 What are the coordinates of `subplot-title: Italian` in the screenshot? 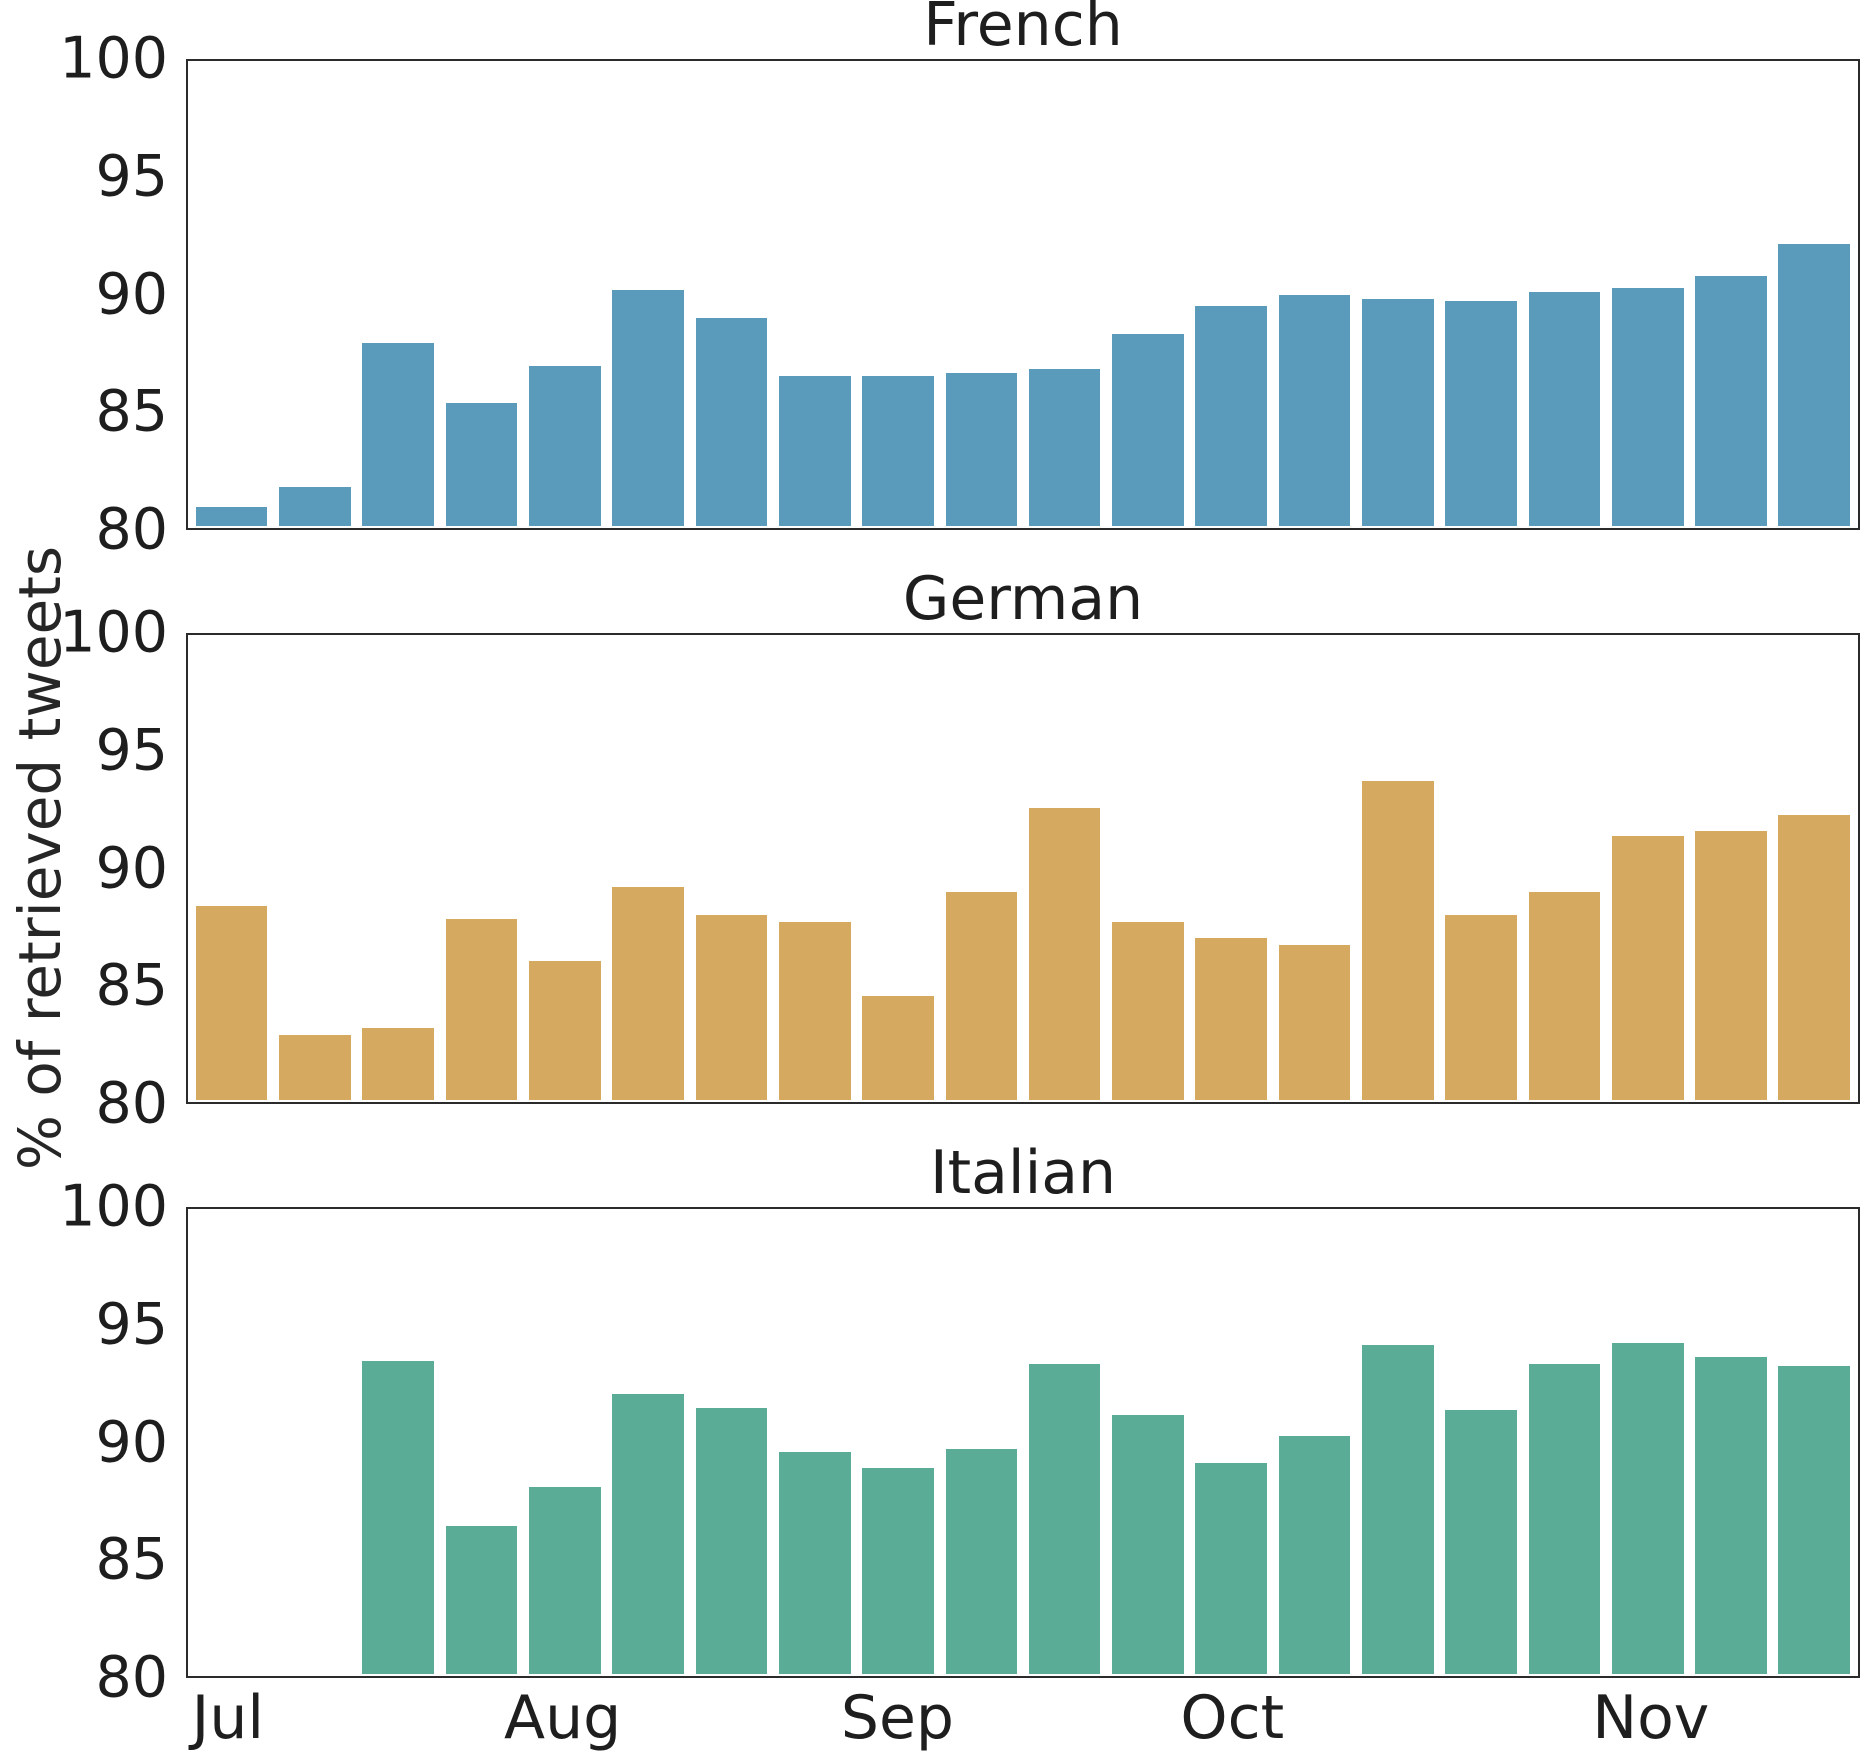 It's located at (1023, 1173).